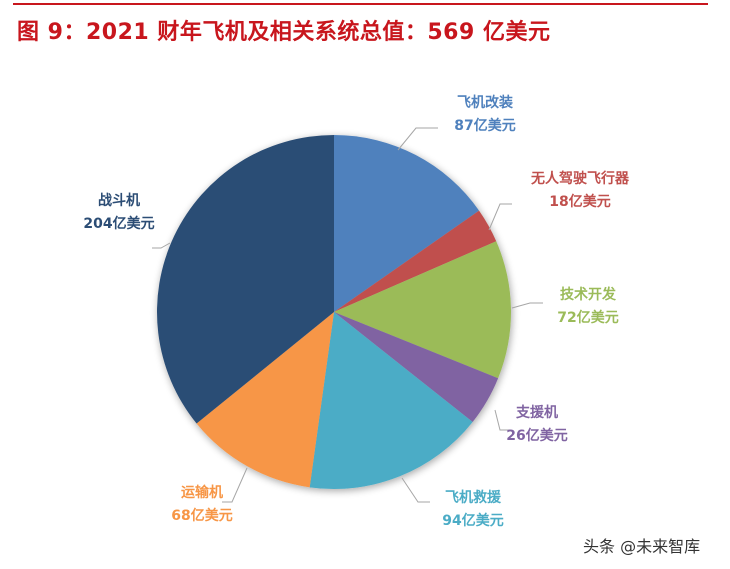 This screenshot has height=569, width=730. What do you see at coordinates (587, 295) in the screenshot?
I see `slice-label-name: 技术开发` at bounding box center [587, 295].